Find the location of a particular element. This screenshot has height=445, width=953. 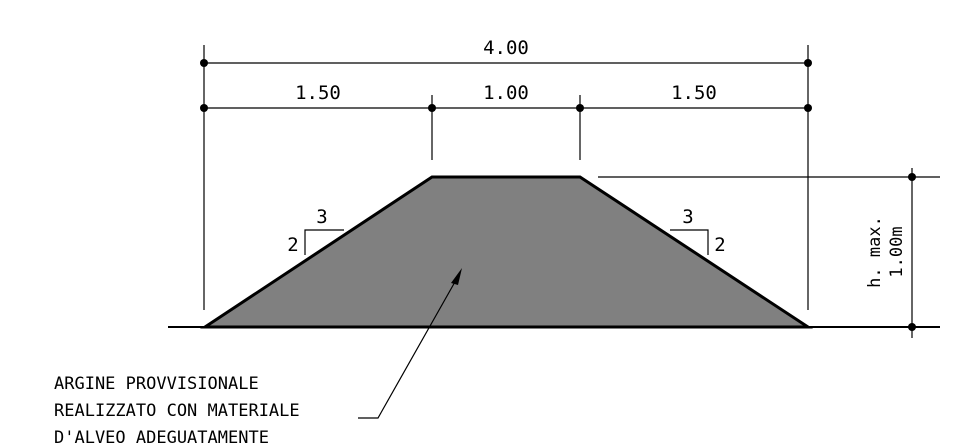

dimension-crest-label: 1.00 is located at coordinates (506, 93).